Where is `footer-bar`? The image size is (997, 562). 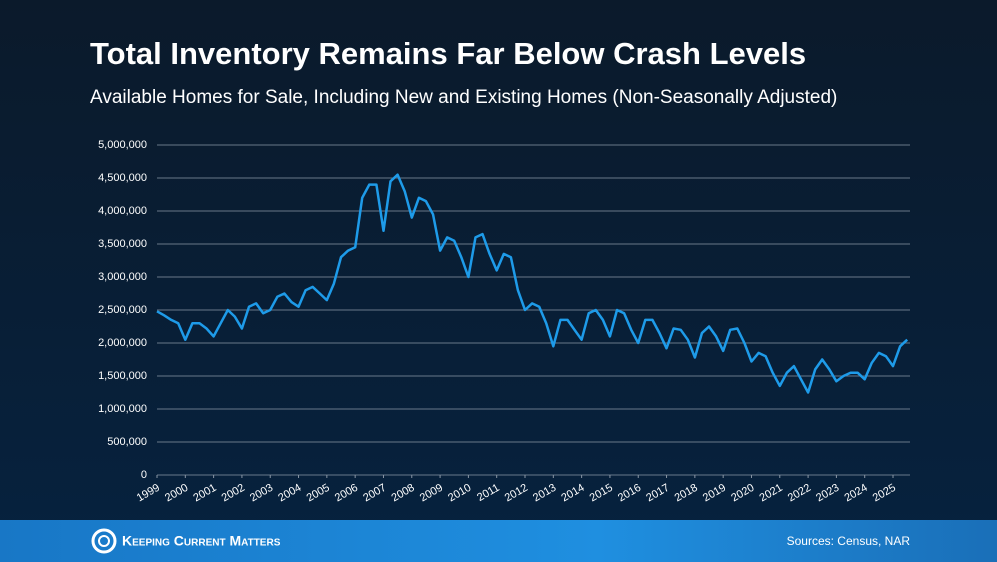
footer-bar is located at coordinates (498, 541).